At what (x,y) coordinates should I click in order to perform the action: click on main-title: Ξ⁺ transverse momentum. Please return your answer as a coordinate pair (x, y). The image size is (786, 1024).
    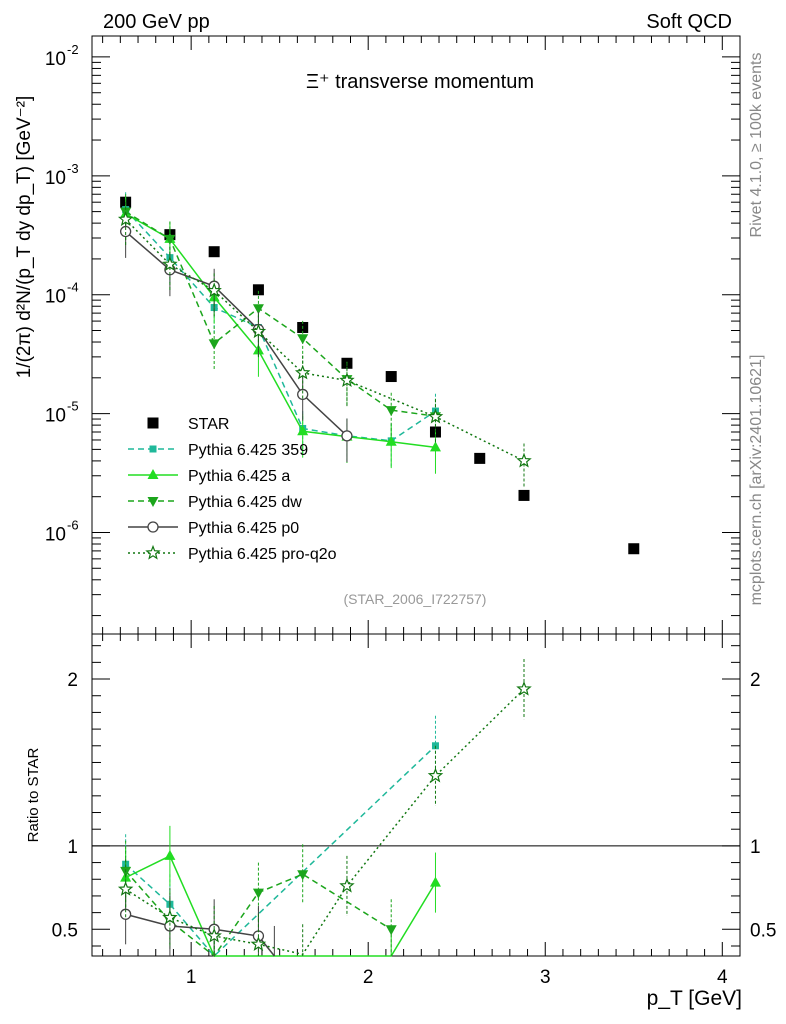
    Looking at the image, I should click on (420, 82).